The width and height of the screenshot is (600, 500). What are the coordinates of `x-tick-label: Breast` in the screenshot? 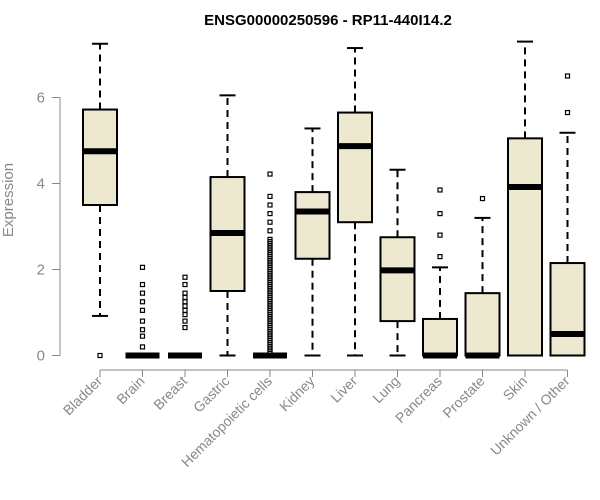 It's located at (170, 393).